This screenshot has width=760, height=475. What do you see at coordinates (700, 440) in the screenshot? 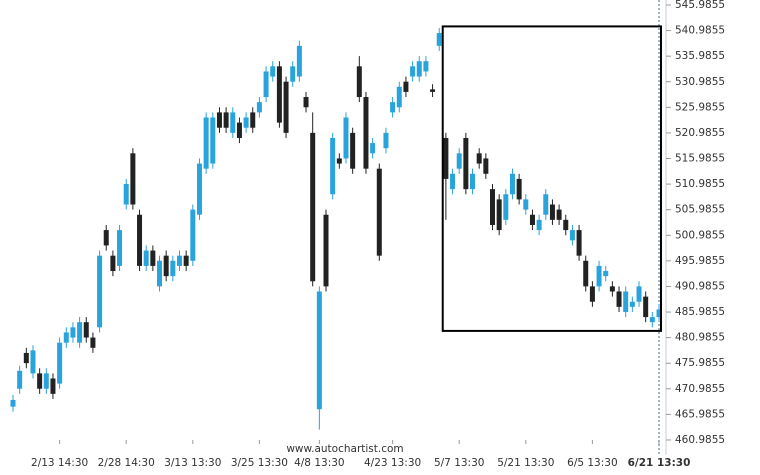
I see `y-tick-label: 460.9855` at bounding box center [700, 440].